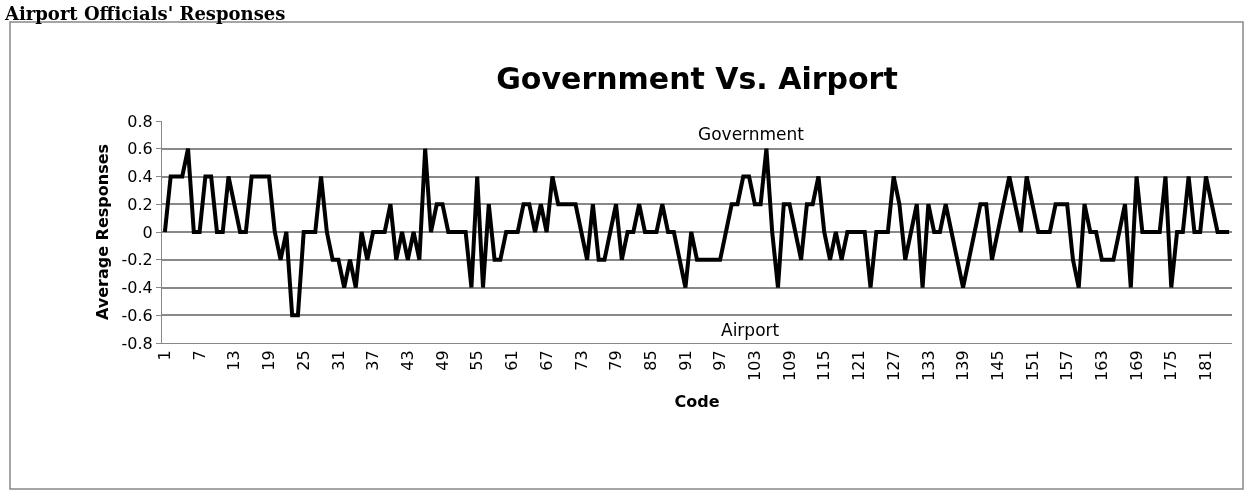 This screenshot has width=1255, height=491. What do you see at coordinates (137, 343) in the screenshot?
I see `y-tick-label: -0.8` at bounding box center [137, 343].